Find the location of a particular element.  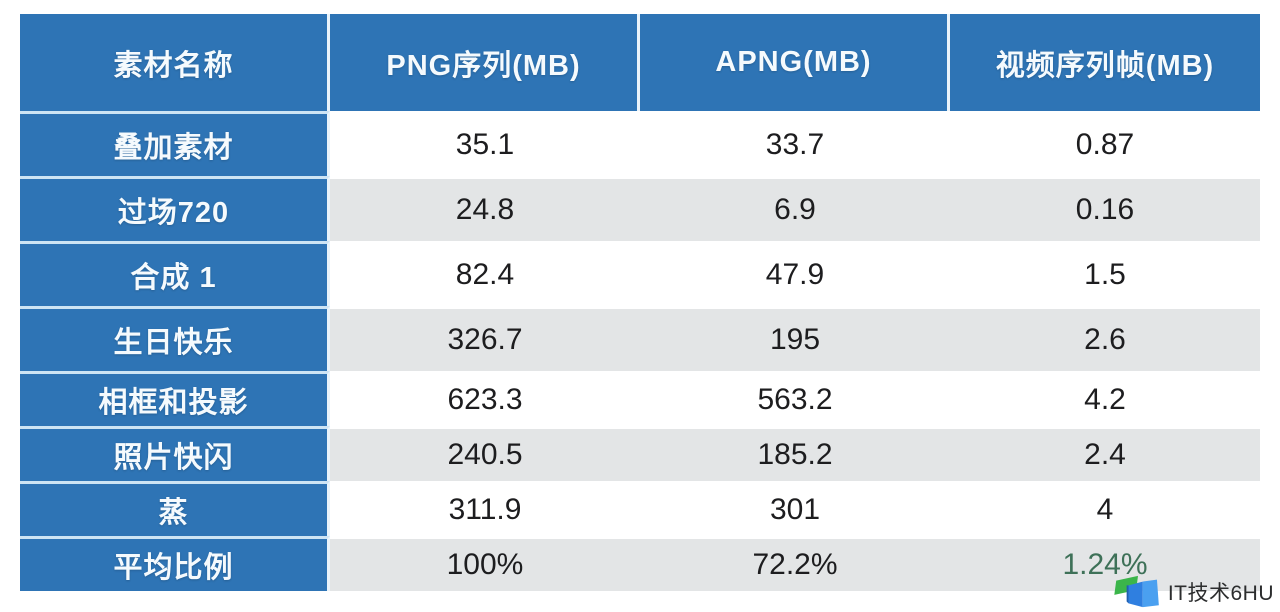

apng-value: 563.2 is located at coordinates (795, 398).